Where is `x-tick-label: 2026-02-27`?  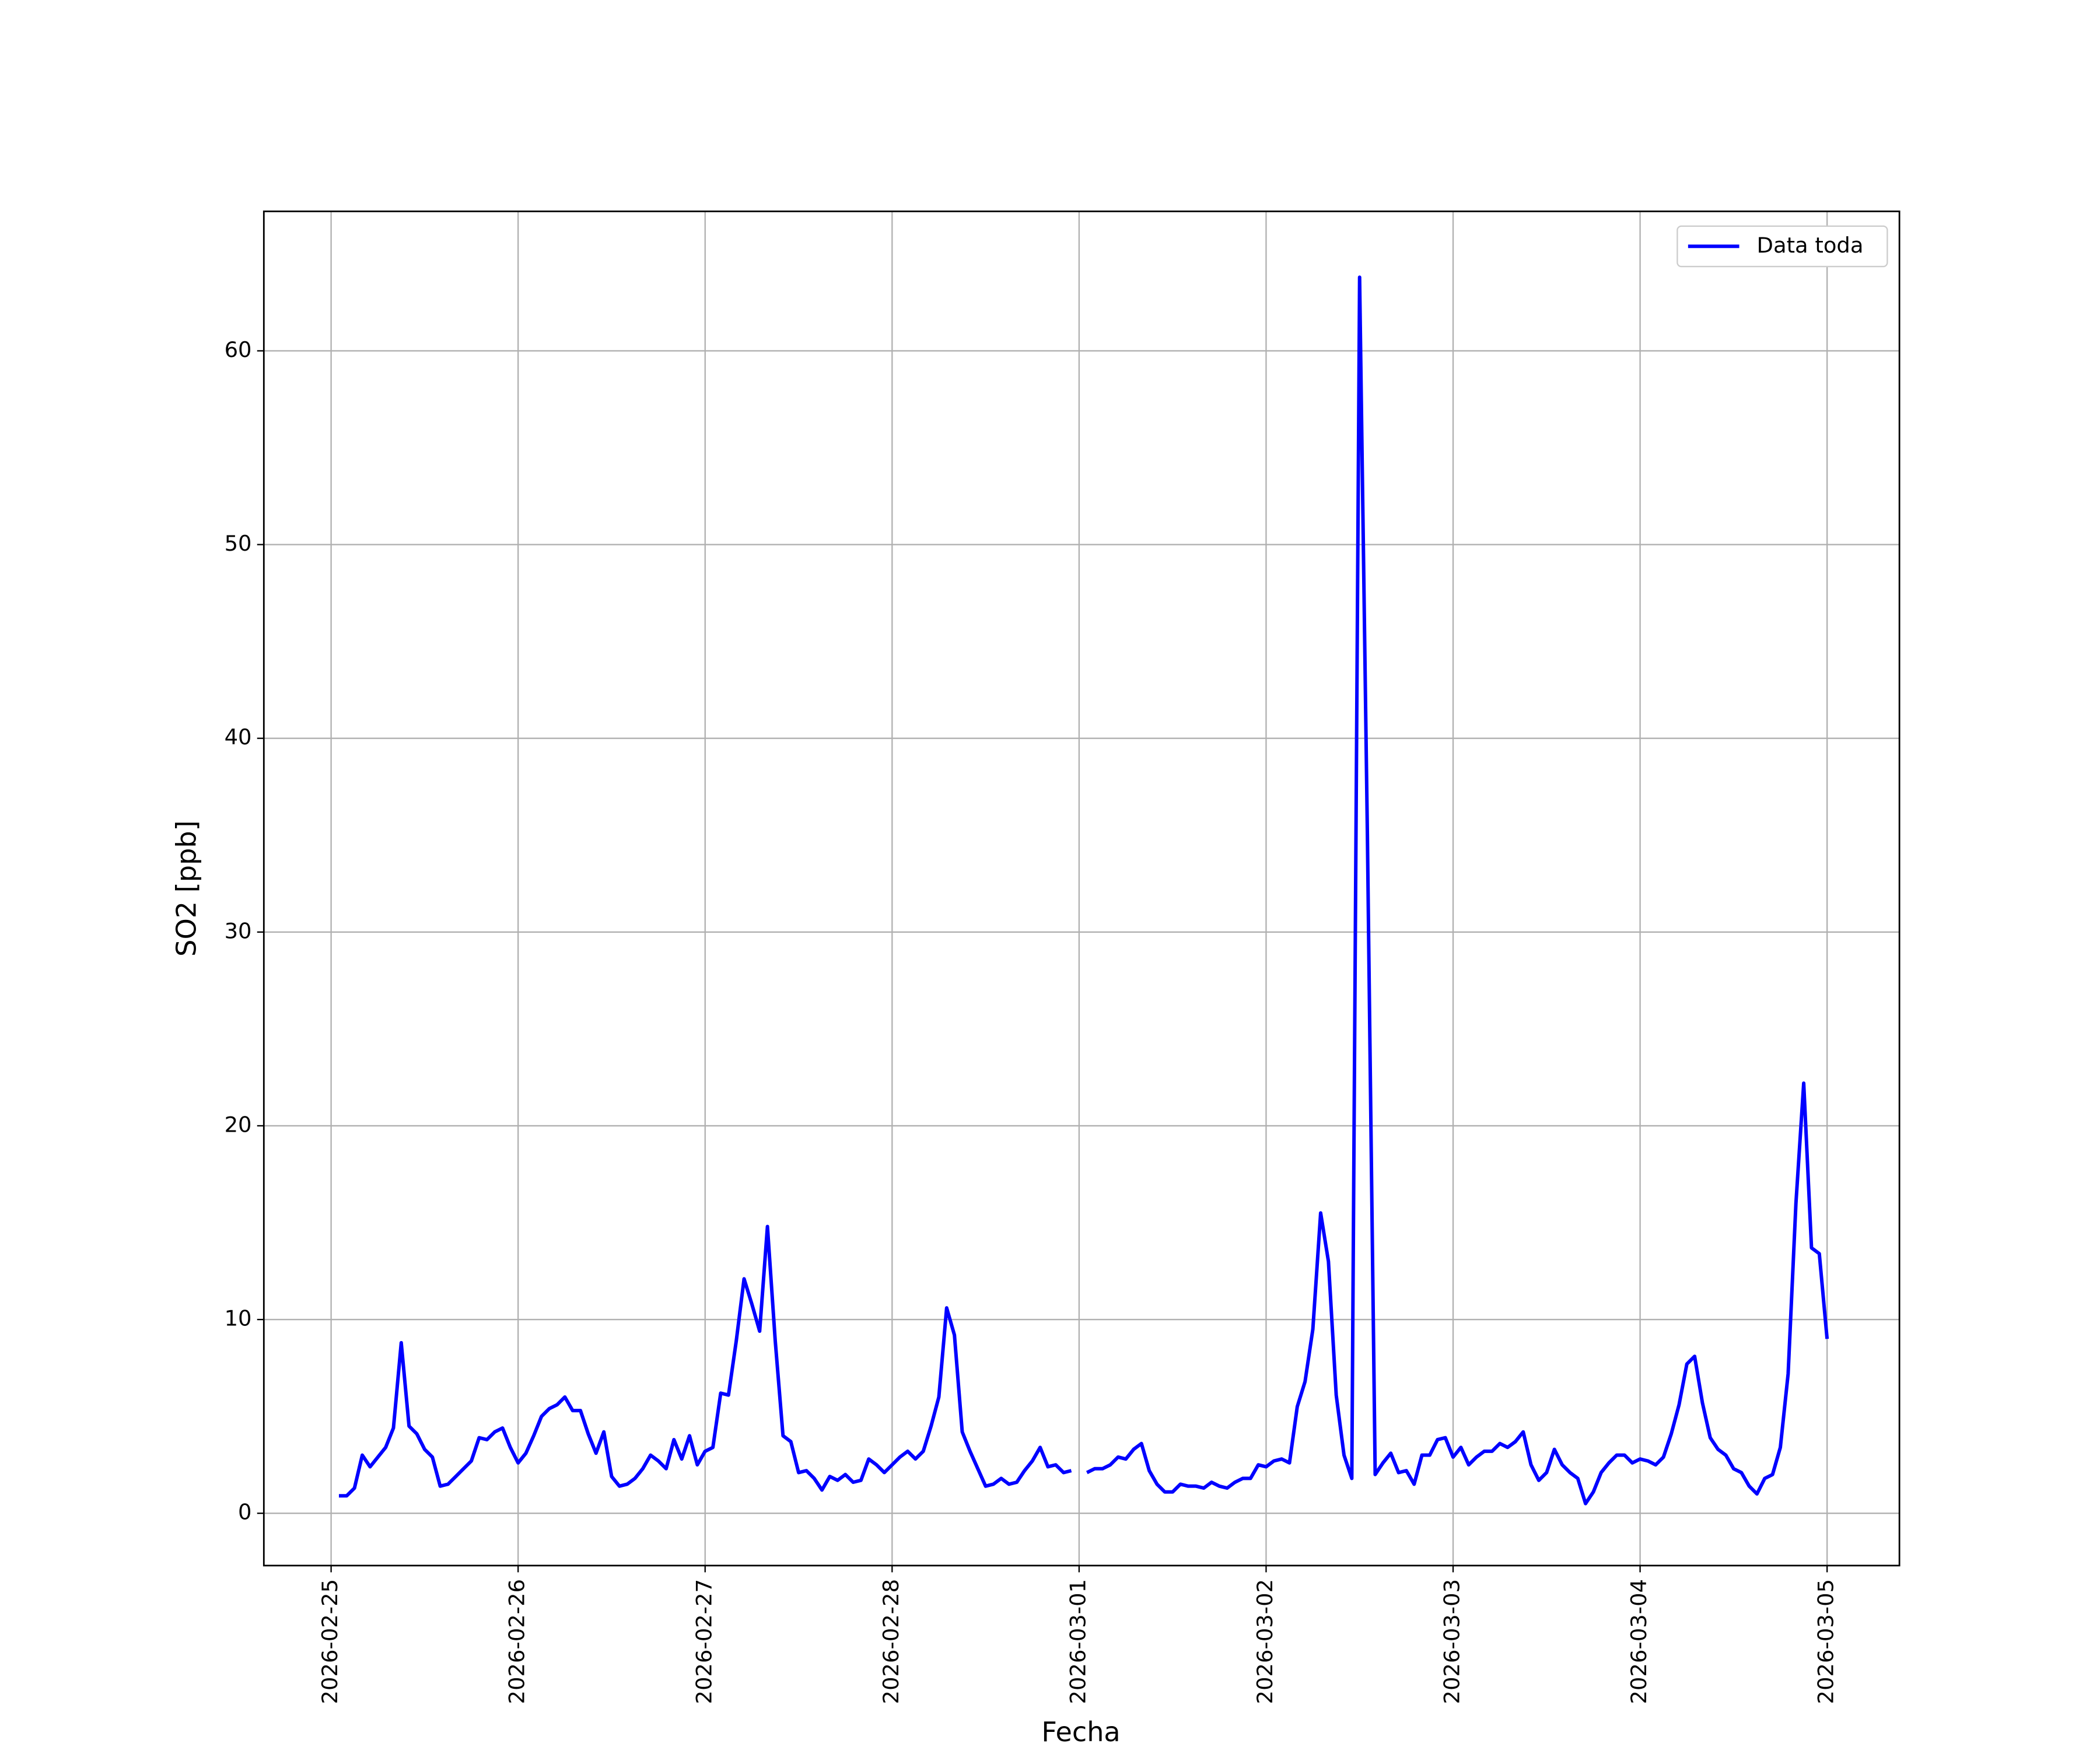 x-tick-label: 2026-02-27 is located at coordinates (703, 1641).